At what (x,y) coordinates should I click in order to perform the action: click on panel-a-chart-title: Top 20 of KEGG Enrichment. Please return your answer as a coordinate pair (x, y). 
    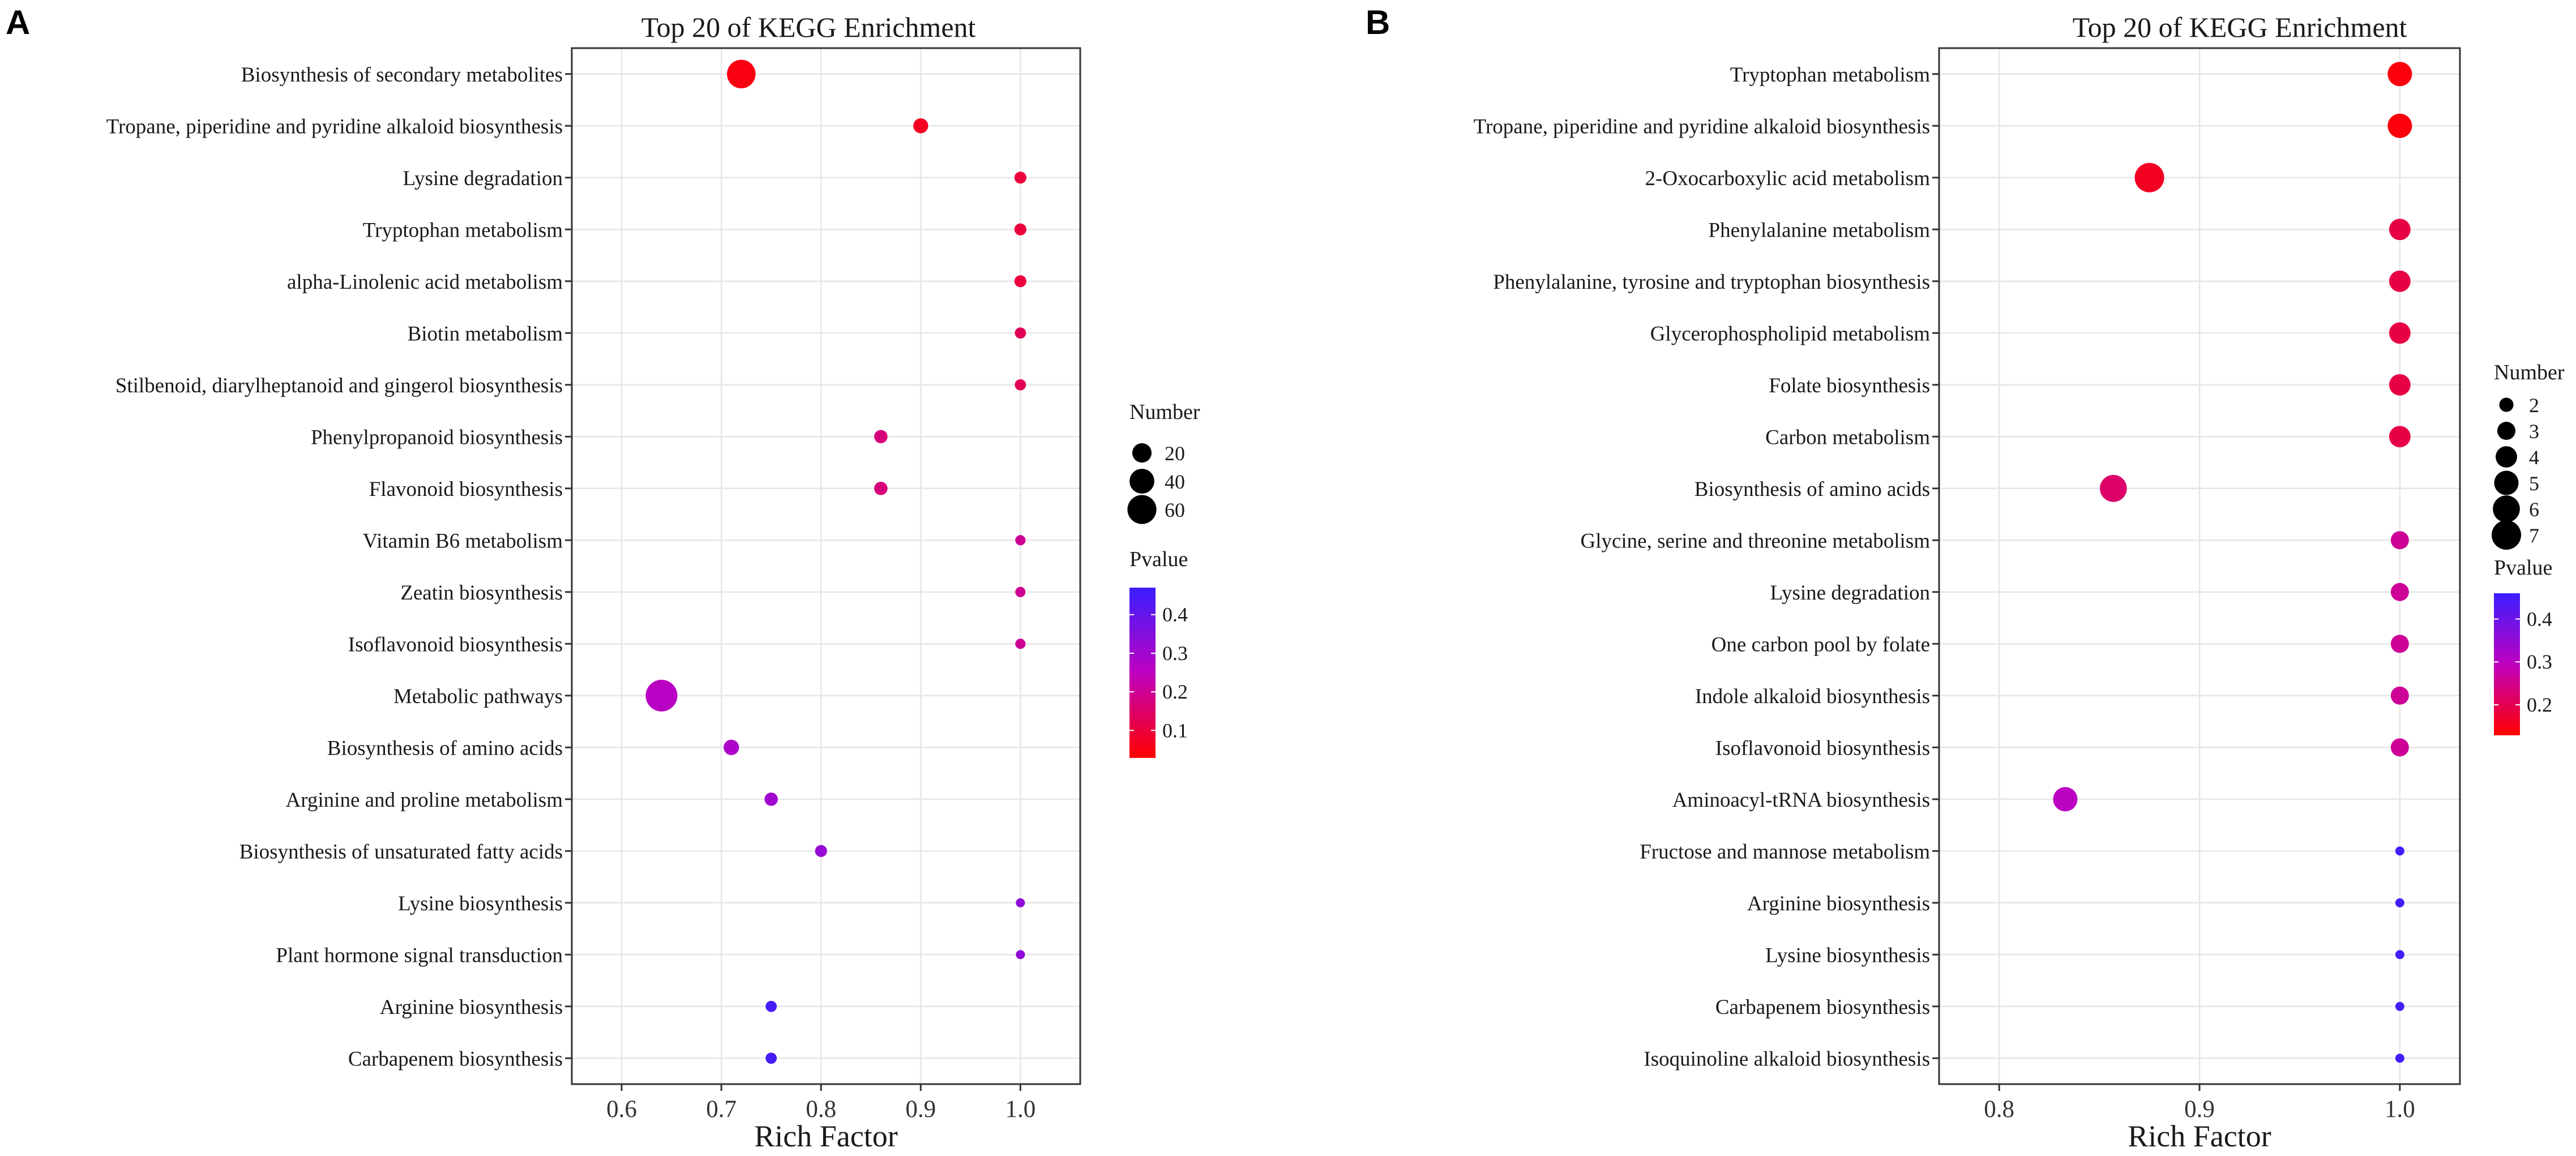
    Looking at the image, I should click on (808, 27).